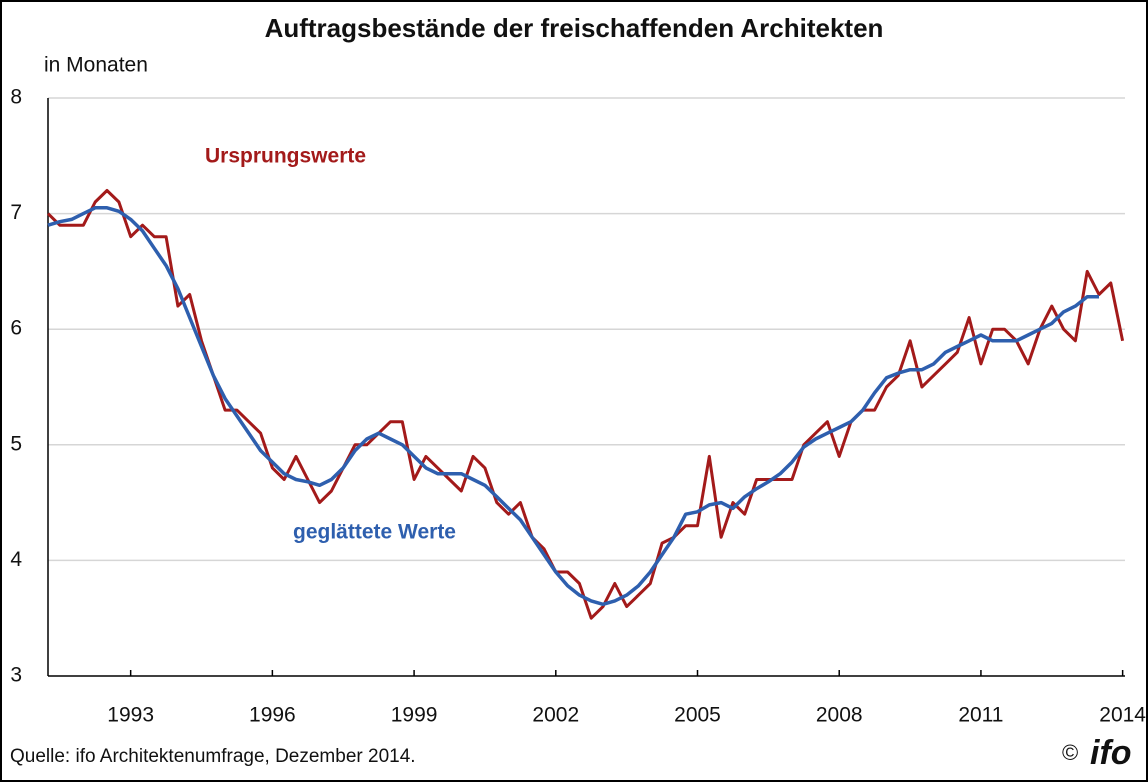 This screenshot has height=782, width=1148. What do you see at coordinates (96, 65) in the screenshot?
I see `y-axis-label: in Monaten` at bounding box center [96, 65].